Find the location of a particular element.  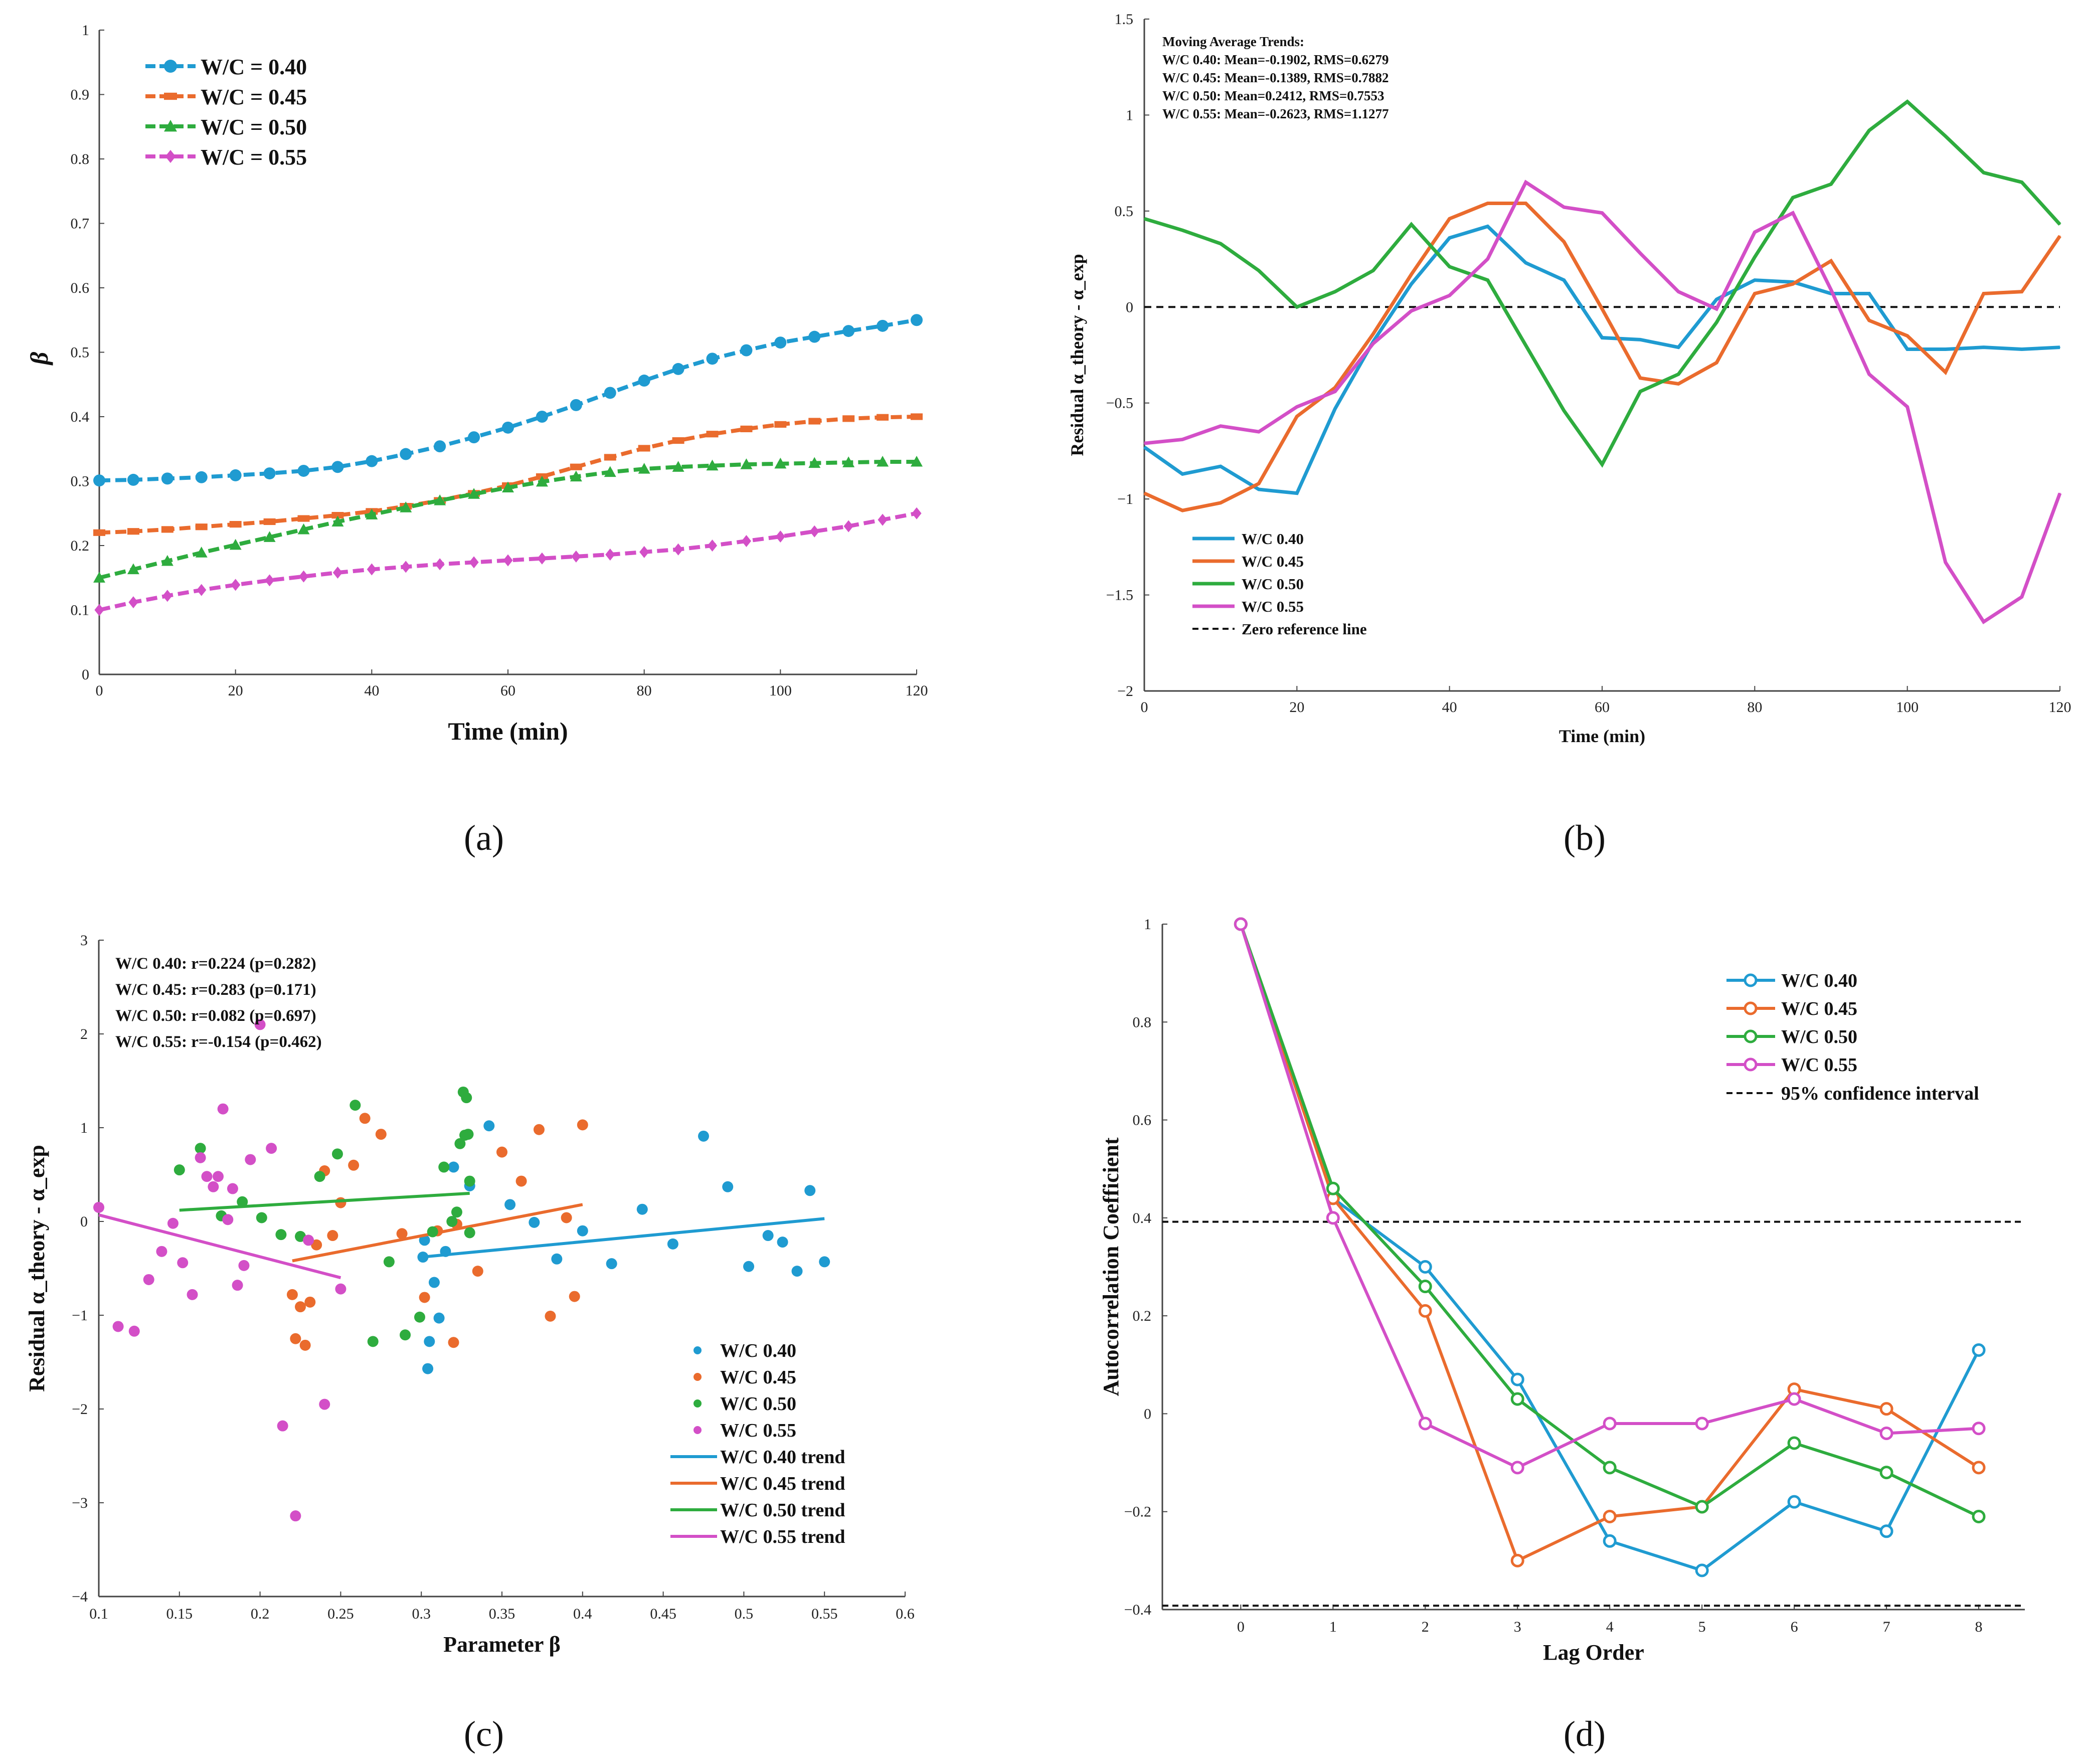

y-tick-label: 3 is located at coordinates (84, 940).